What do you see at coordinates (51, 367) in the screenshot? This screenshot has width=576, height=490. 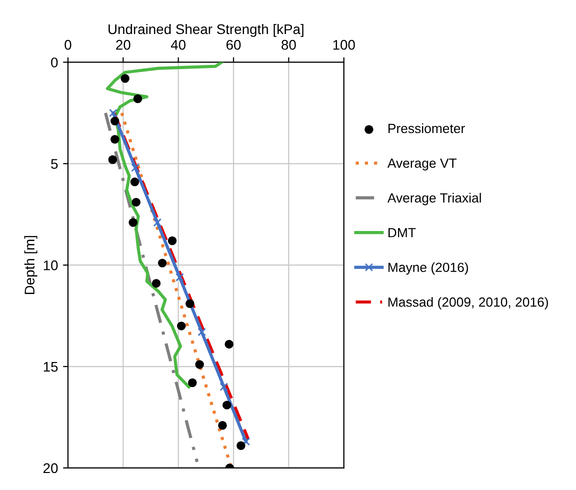 I see `y-tick-label: 15` at bounding box center [51, 367].